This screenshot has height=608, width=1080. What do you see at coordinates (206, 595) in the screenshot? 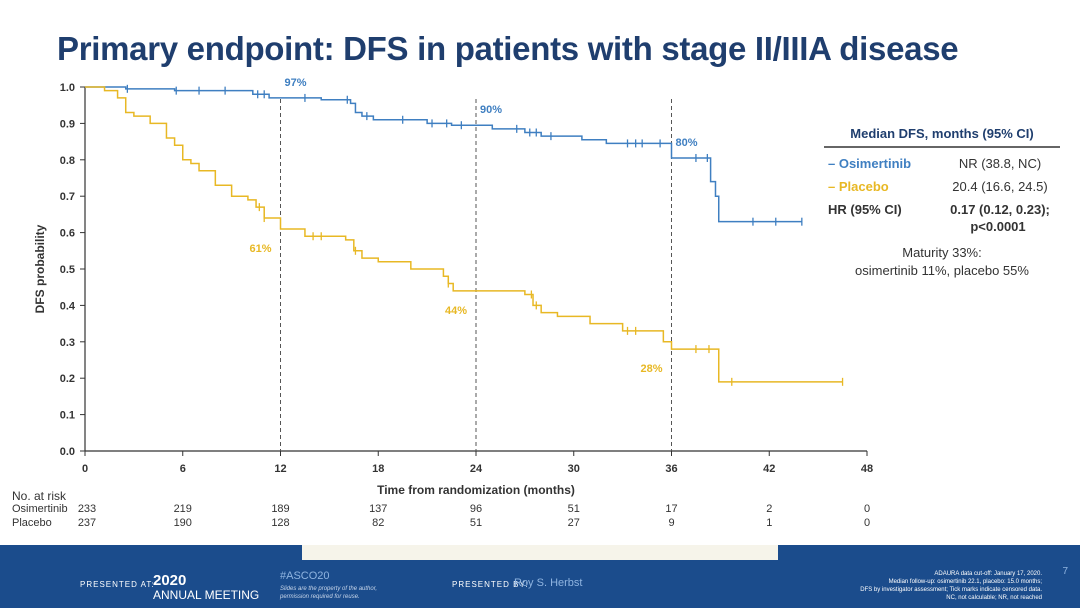
I see `meeting-name: ANNUAL MEETING` at bounding box center [206, 595].